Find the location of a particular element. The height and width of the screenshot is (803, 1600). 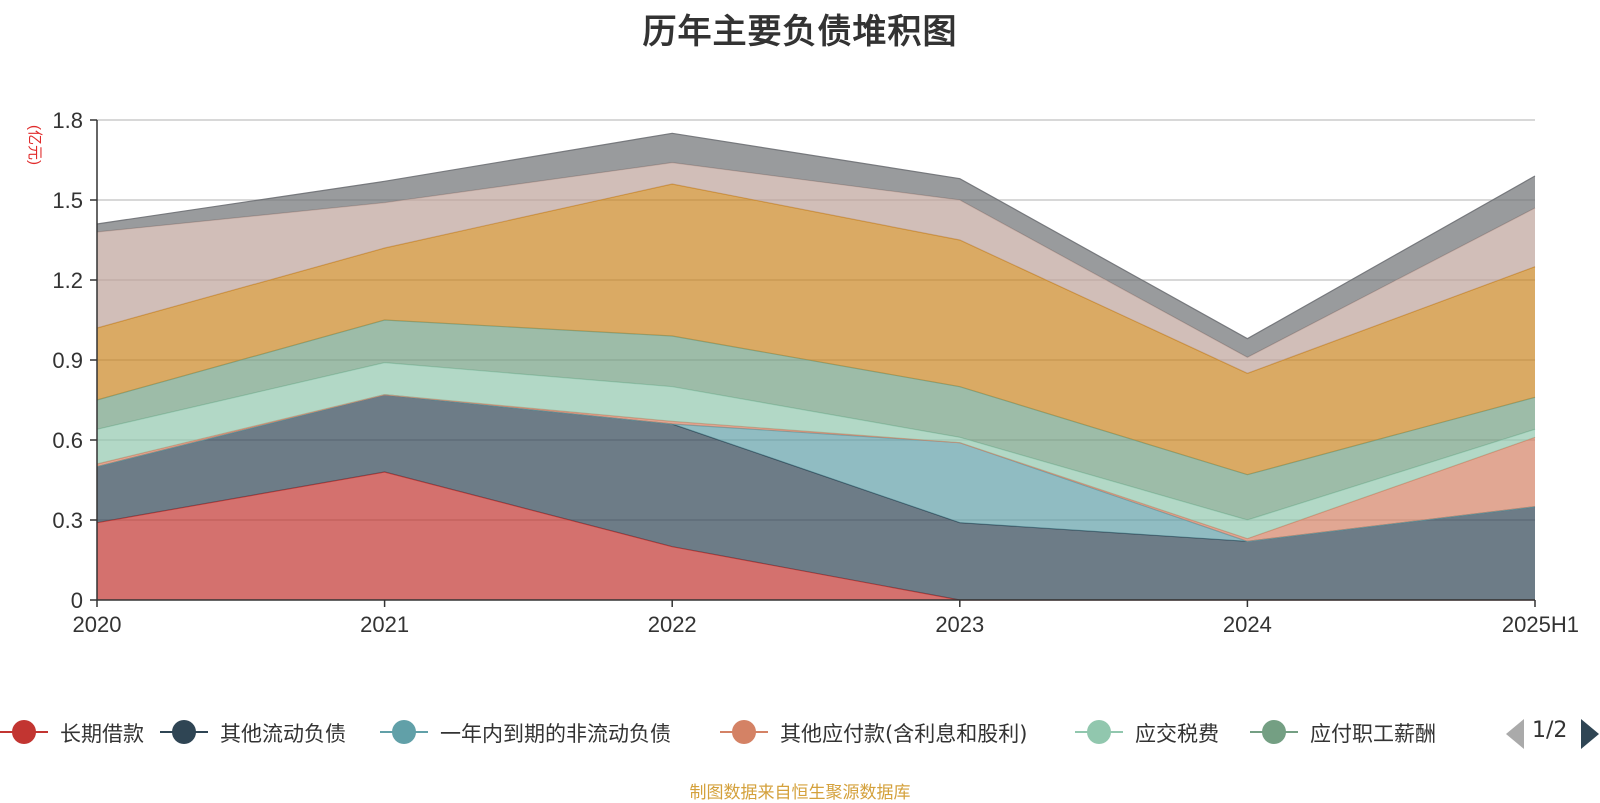

legend-prev-page-icon is located at coordinates (1515, 734).